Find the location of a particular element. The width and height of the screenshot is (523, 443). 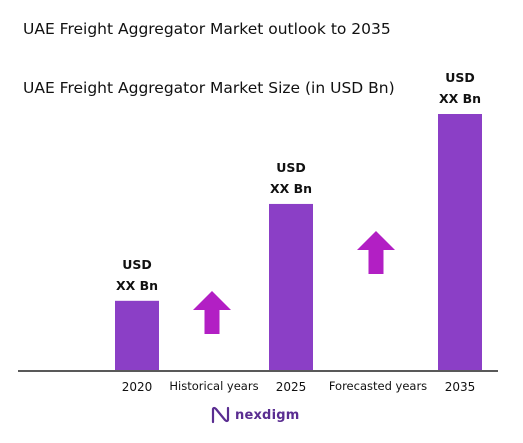

x-tick-label: 2020 is located at coordinates (137, 387).